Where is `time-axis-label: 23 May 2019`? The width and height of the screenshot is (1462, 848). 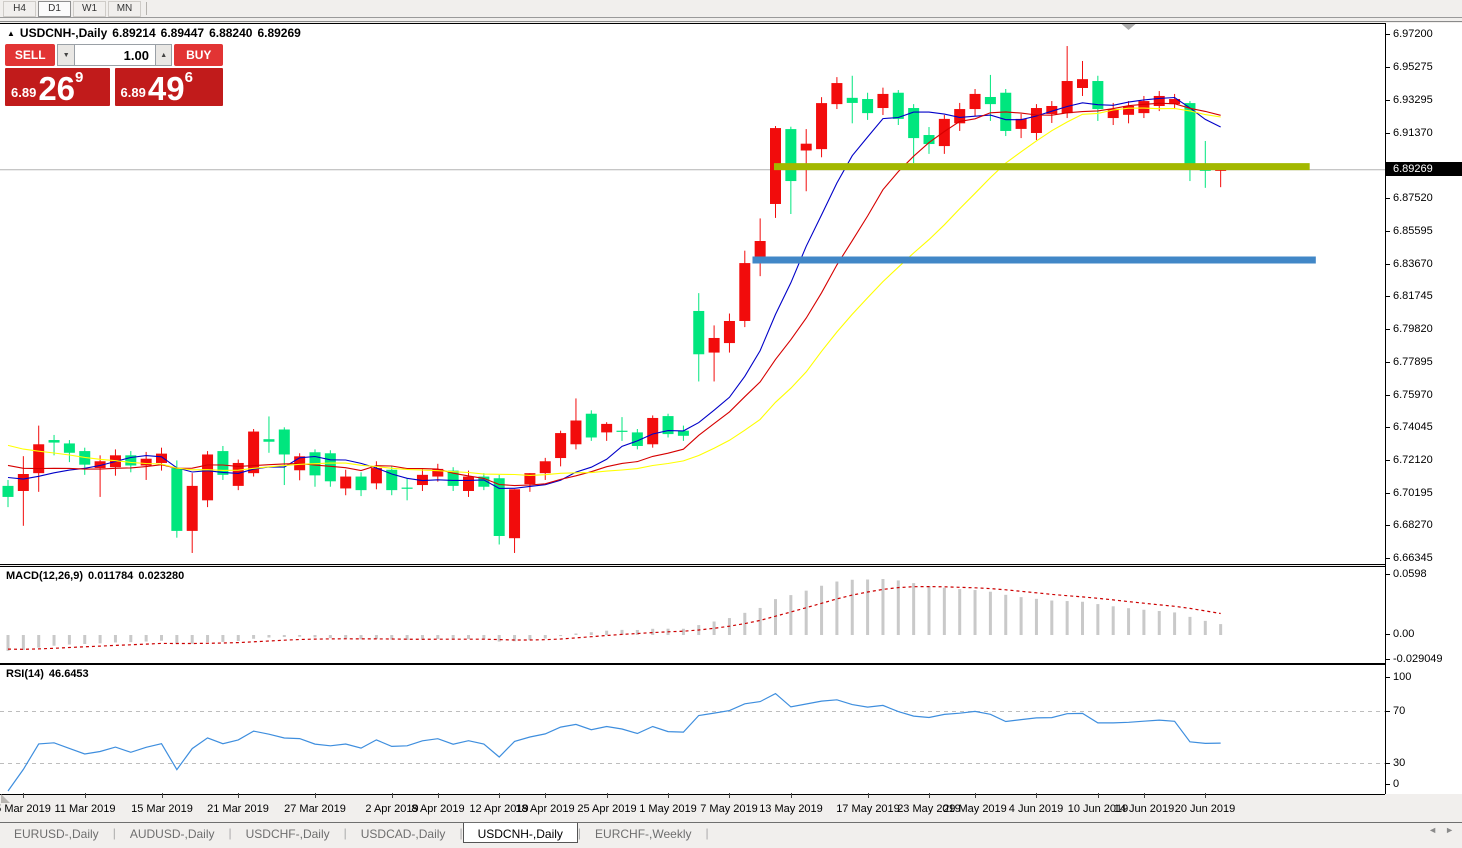
time-axis-label: 23 May 2019 is located at coordinates (929, 809).